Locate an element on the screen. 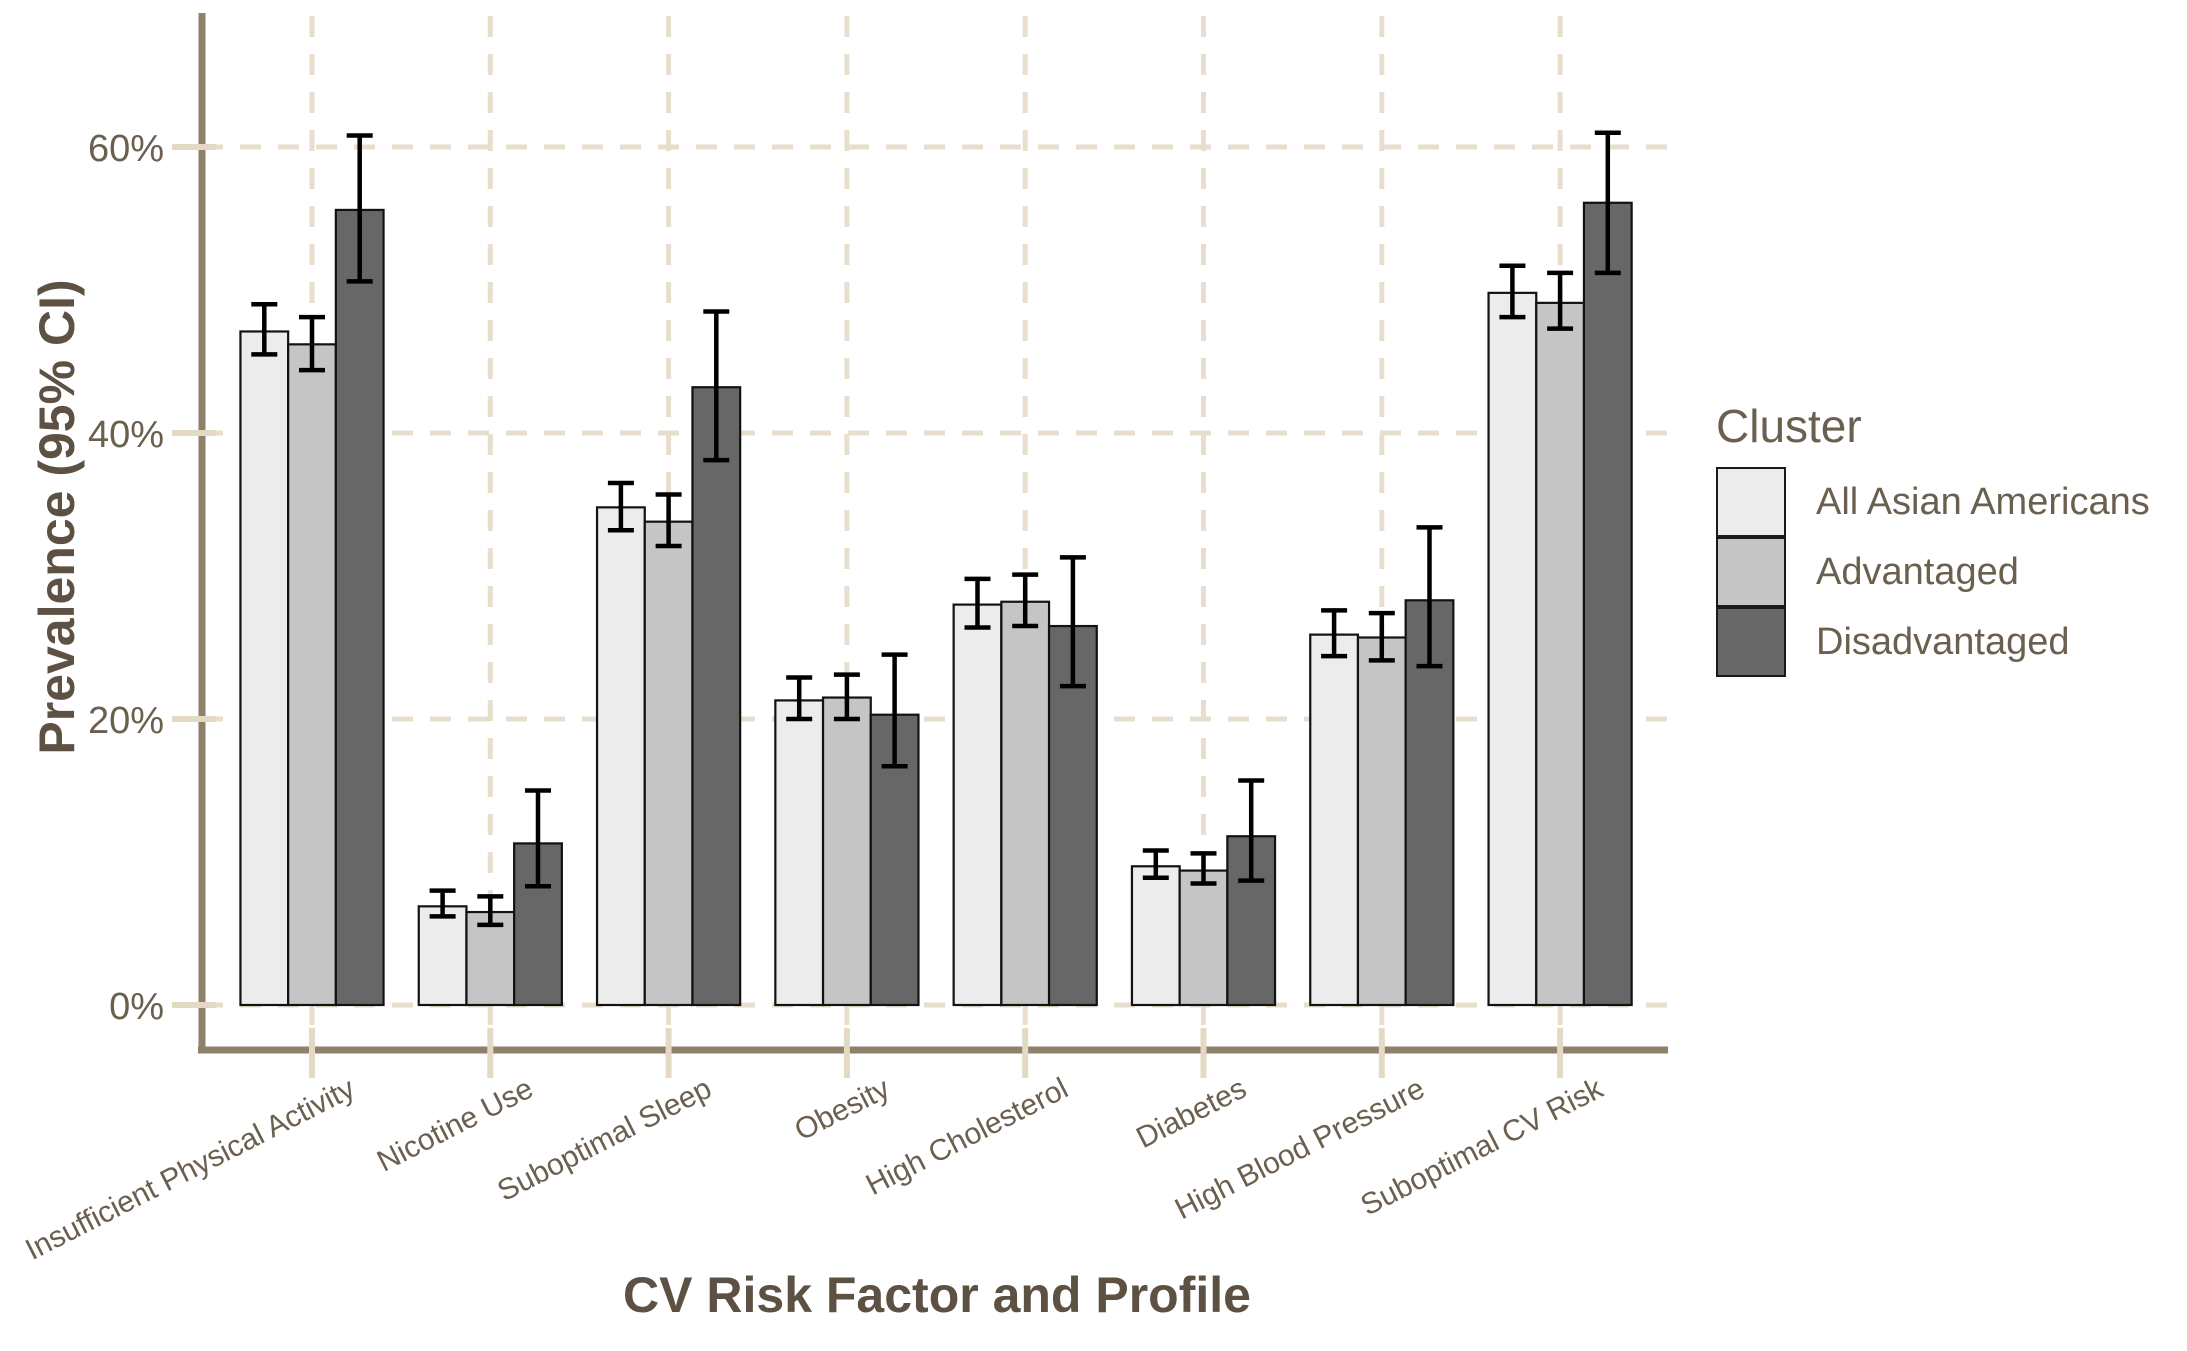 The image size is (2187, 1351). x-tick-label: Diabetes is located at coordinates (1191, 1113).